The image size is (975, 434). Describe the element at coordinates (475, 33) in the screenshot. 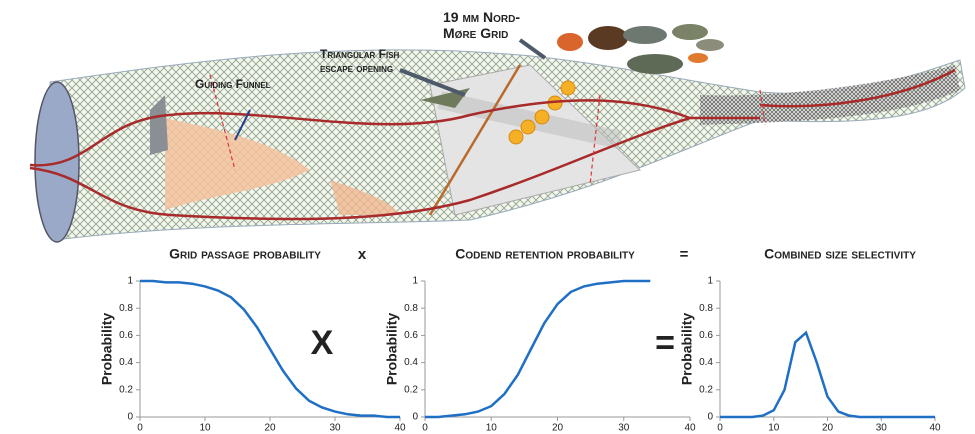

I see `label-line: Møre Grid` at that location.